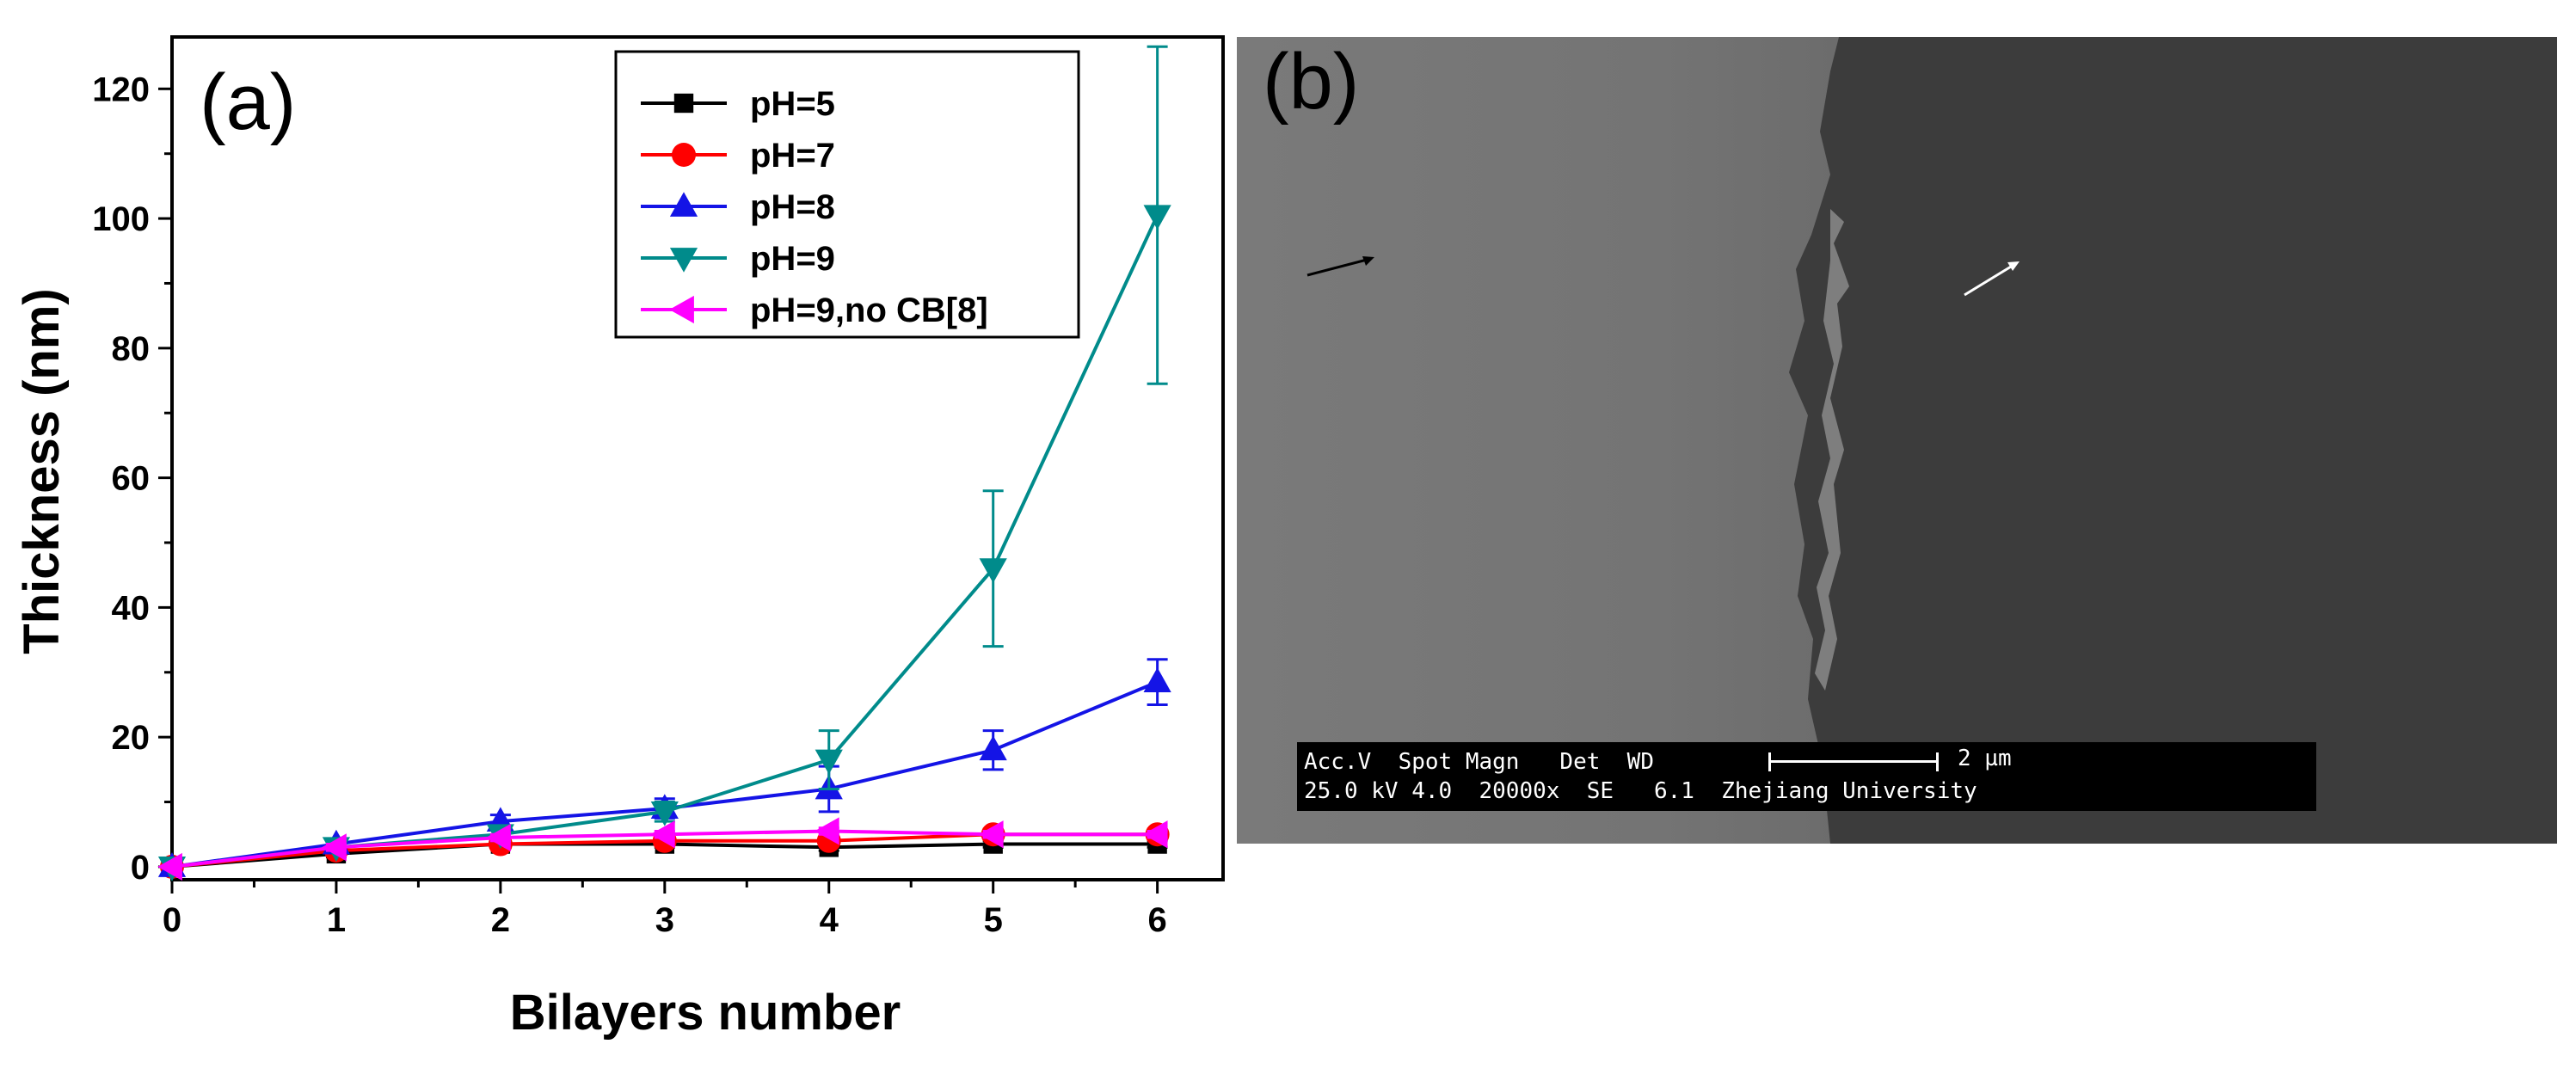 This screenshot has height=1087, width=2576. What do you see at coordinates (664, 920) in the screenshot?
I see `x-tick-label: 3` at bounding box center [664, 920].